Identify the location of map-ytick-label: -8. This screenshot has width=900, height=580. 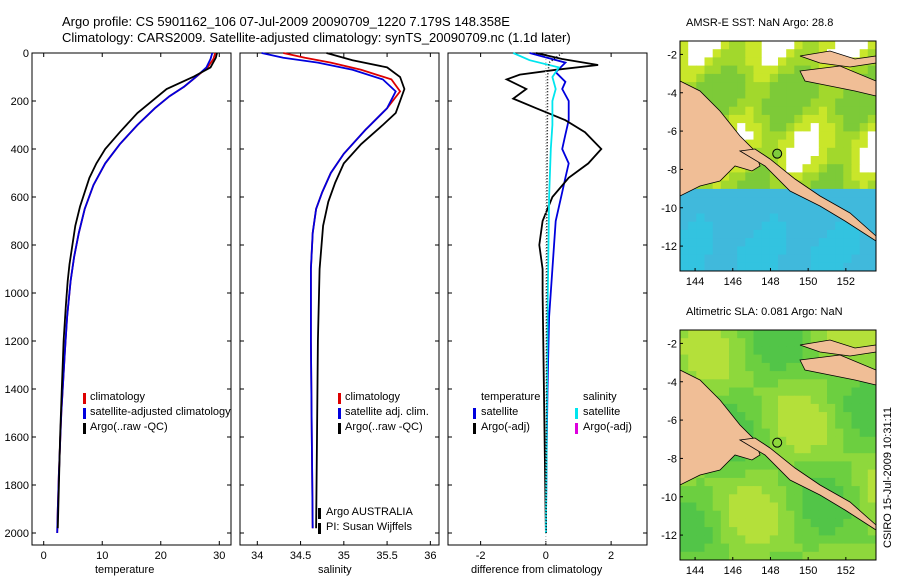
(672, 459).